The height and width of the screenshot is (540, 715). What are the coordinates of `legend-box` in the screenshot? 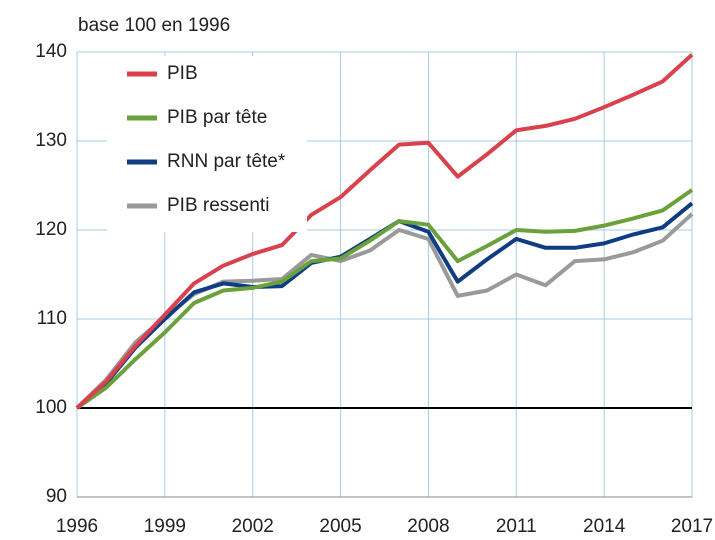 It's located at (207, 144).